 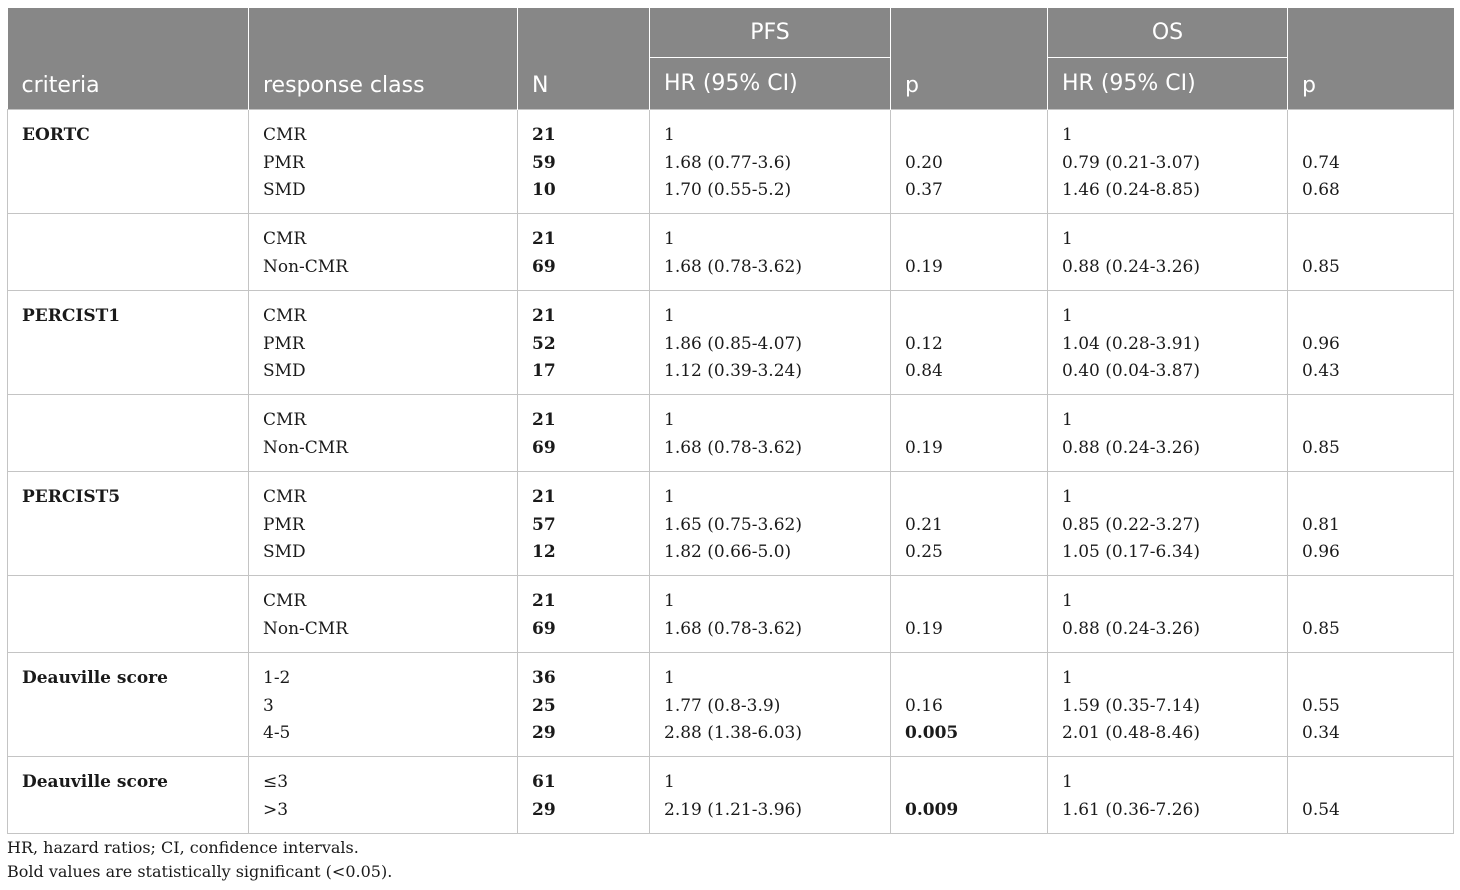 What do you see at coordinates (383, 704) in the screenshot?
I see `response-class-cell: 1-2 3 4-5` at bounding box center [383, 704].